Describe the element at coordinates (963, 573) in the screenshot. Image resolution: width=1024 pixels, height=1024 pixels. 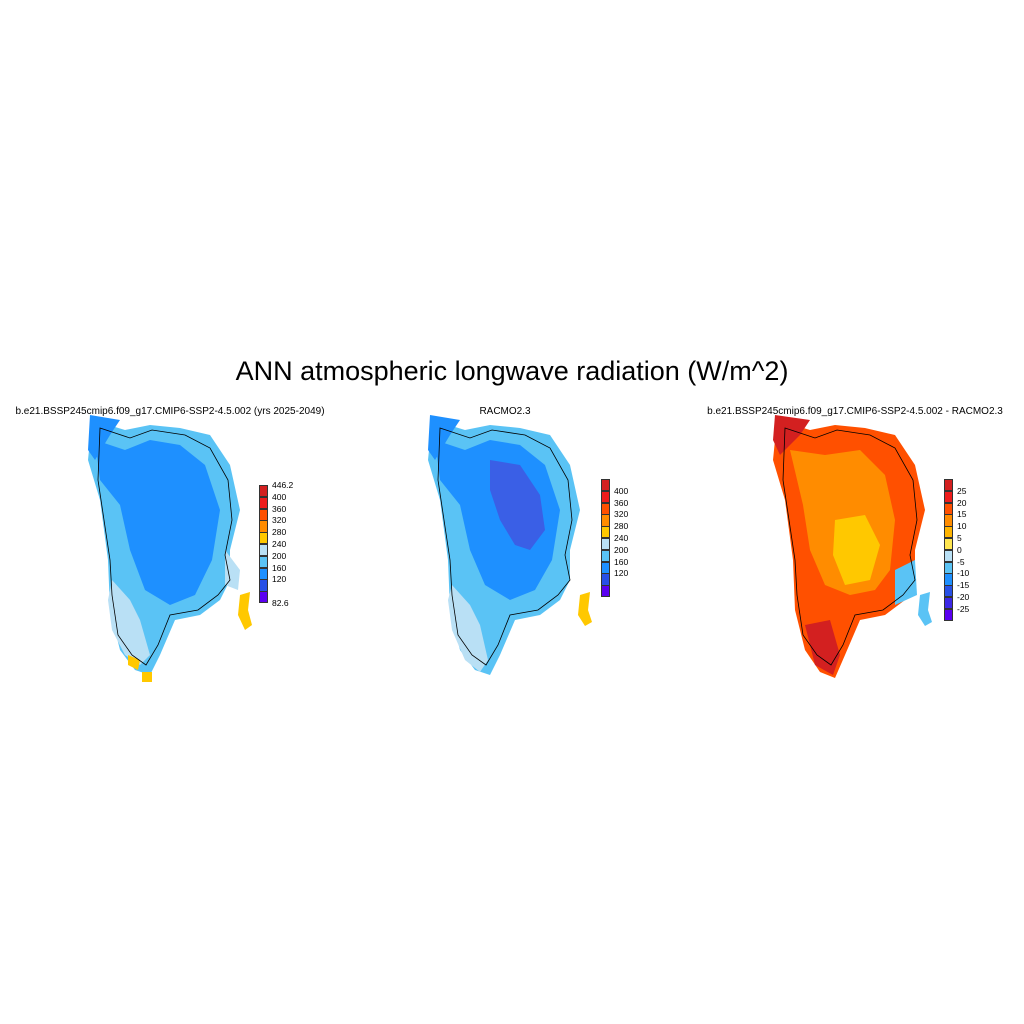
I see `colorbar-tick-label: -10` at that location.